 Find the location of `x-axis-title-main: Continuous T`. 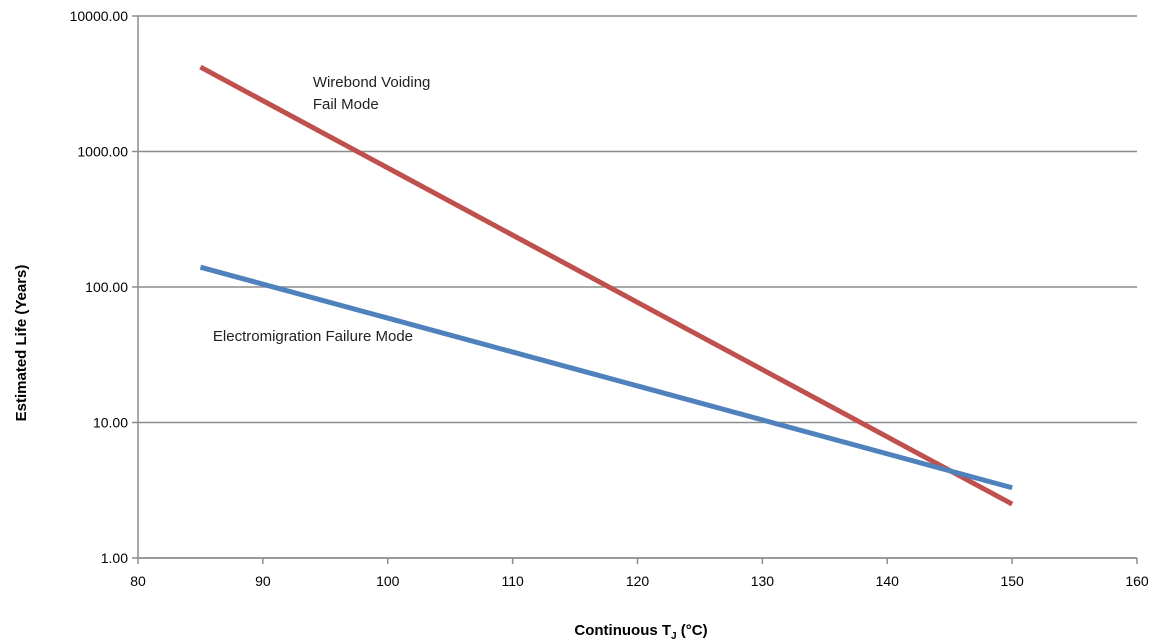

x-axis-title-main: Continuous T is located at coordinates (622, 630).